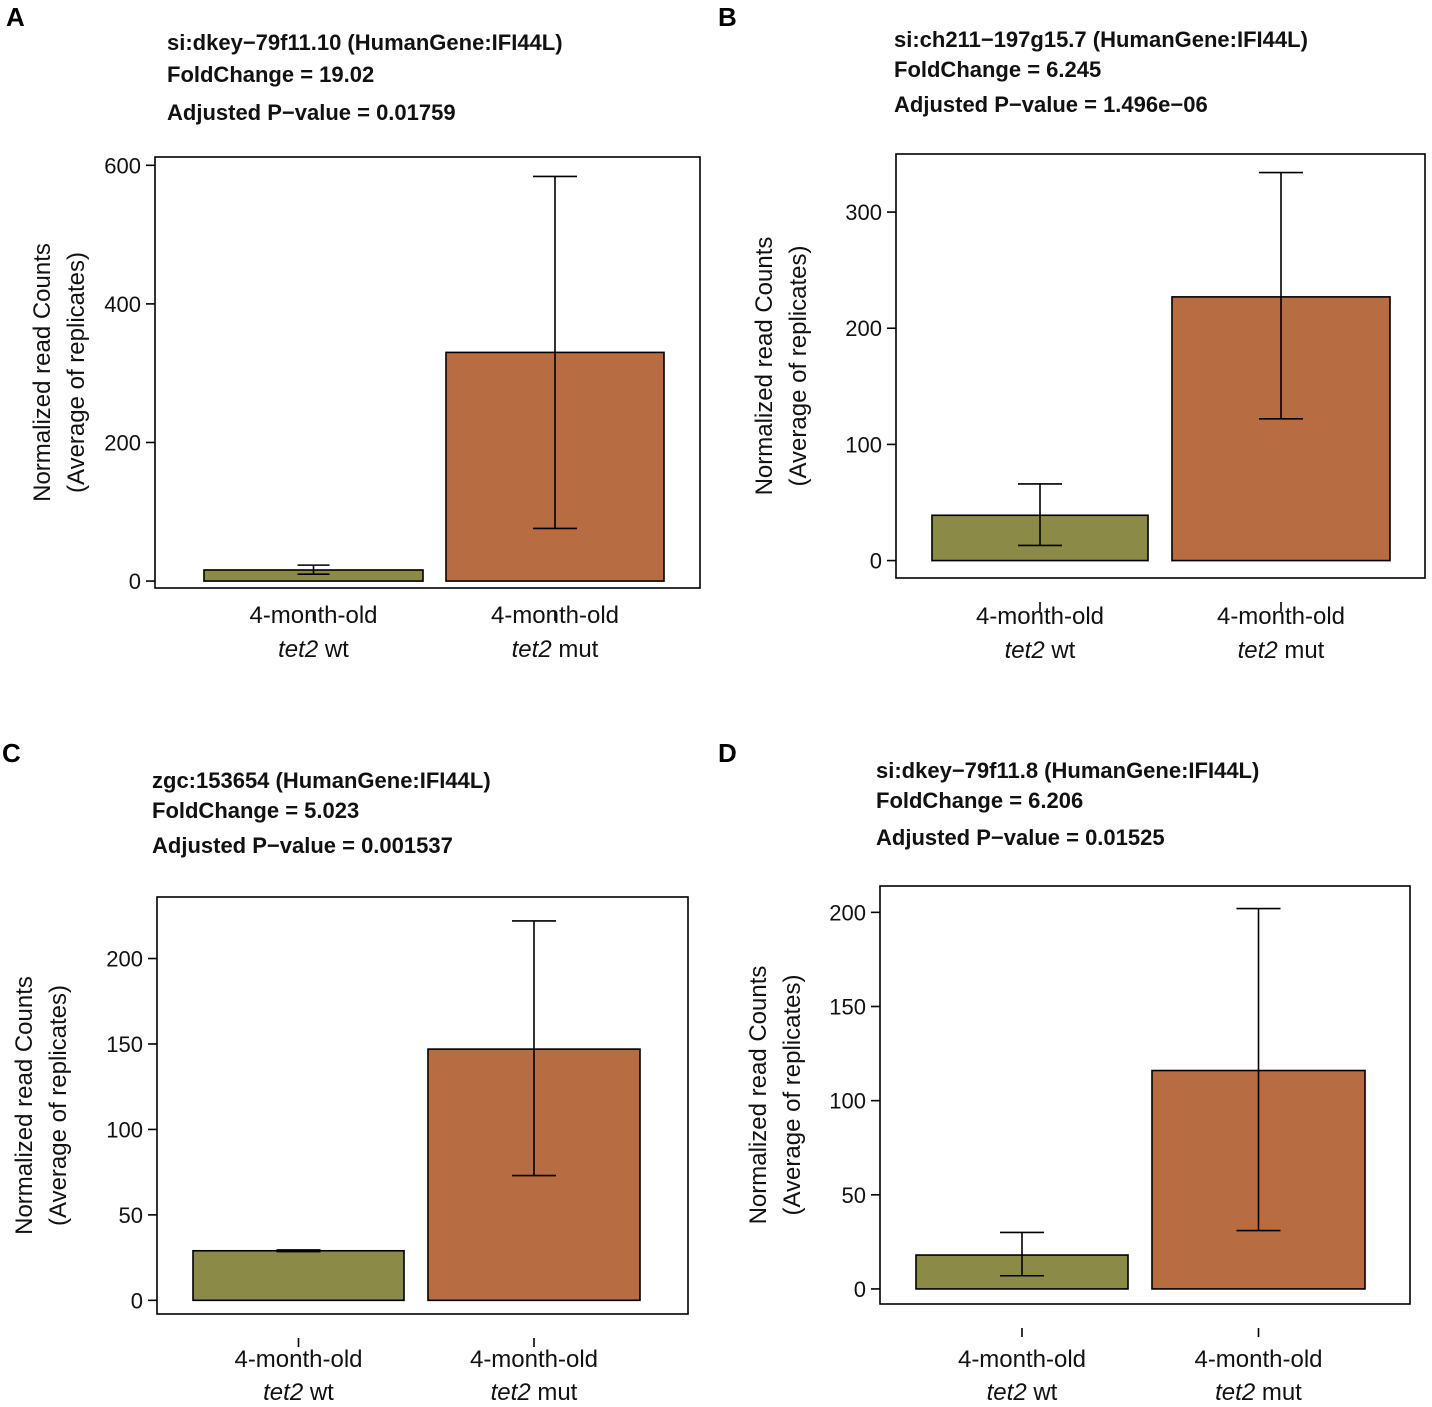 The height and width of the screenshot is (1407, 1432). Describe the element at coordinates (727, 753) in the screenshot. I see `panel-letter: D` at that location.